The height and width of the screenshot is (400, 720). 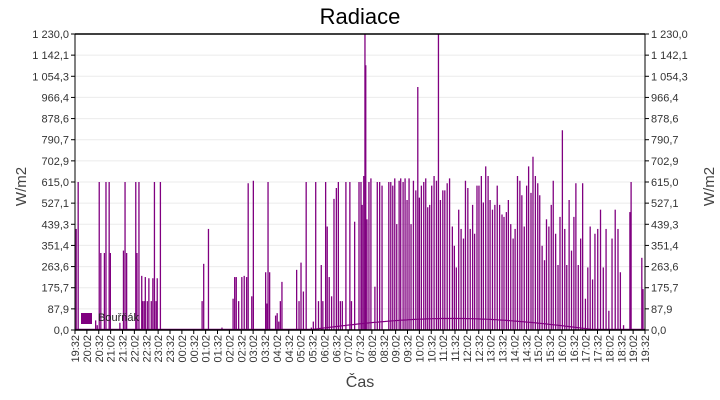 What do you see at coordinates (159, 349) in the screenshot?
I see `x-tick-label: 23:02` at bounding box center [159, 349].